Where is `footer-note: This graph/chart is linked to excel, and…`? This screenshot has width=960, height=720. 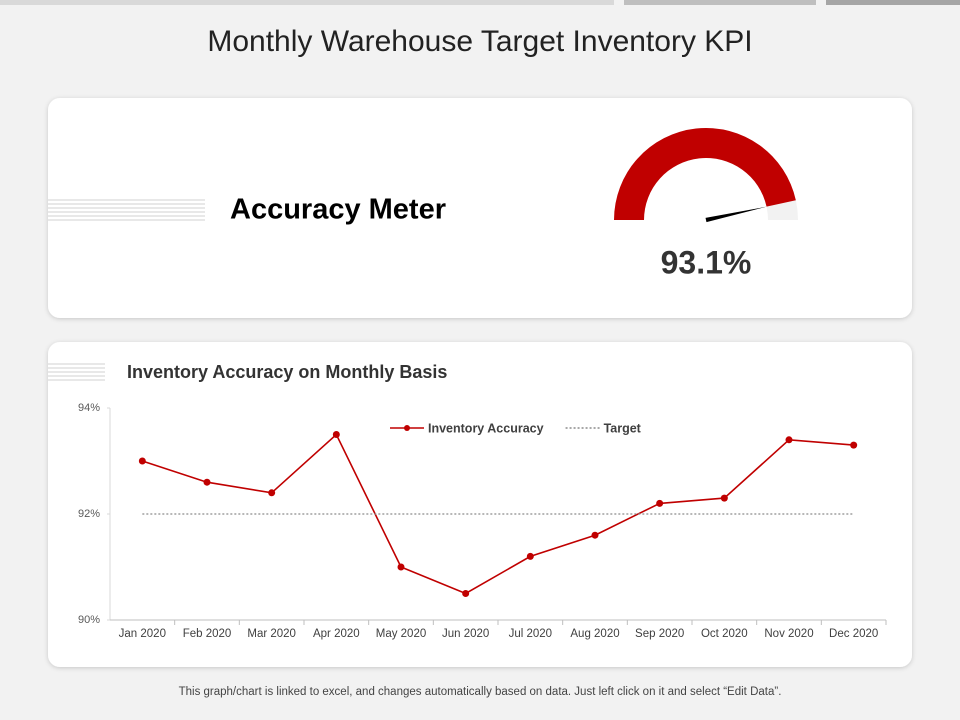
footer-note: This graph/chart is linked to excel, and… is located at coordinates (480, 692).